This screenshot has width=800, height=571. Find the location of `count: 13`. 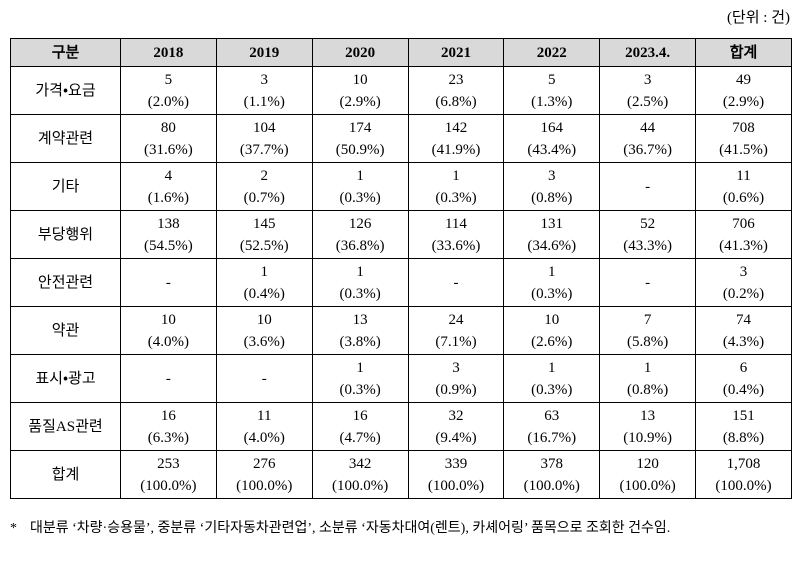

count: 13 is located at coordinates (648, 415).